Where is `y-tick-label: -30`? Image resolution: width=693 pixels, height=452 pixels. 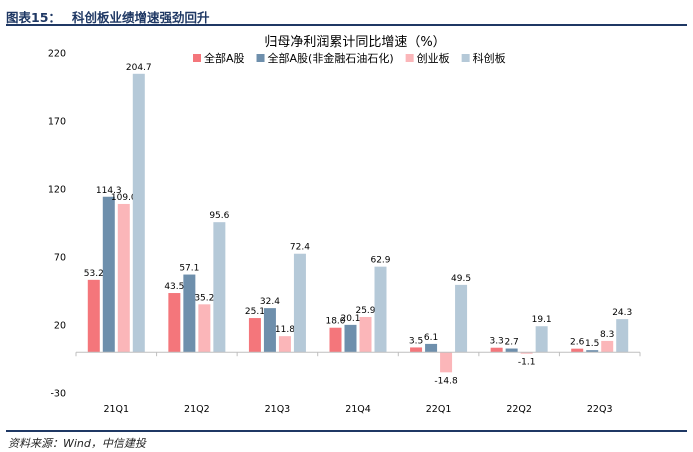
y-tick-label: -30 is located at coordinates (58, 394).